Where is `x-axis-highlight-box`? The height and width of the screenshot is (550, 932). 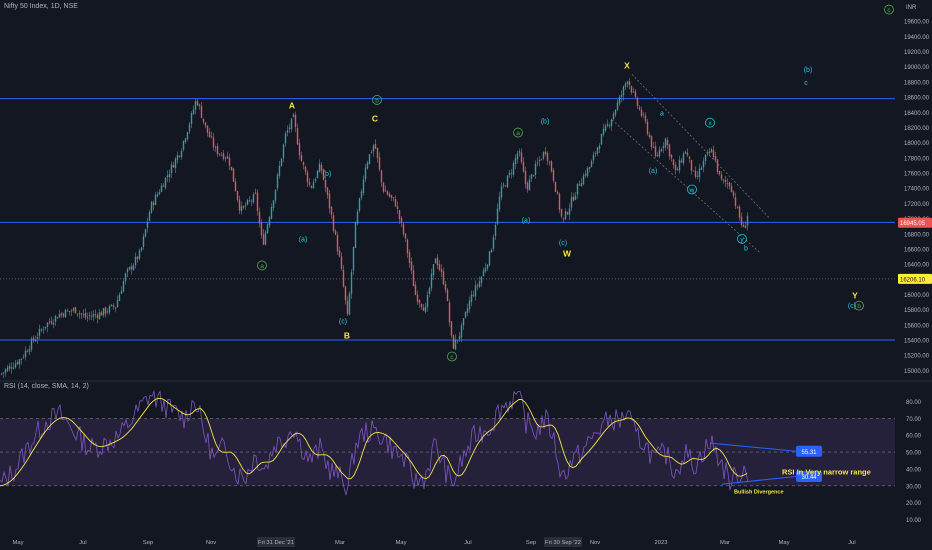
x-axis-highlight-box is located at coordinates (563, 542).